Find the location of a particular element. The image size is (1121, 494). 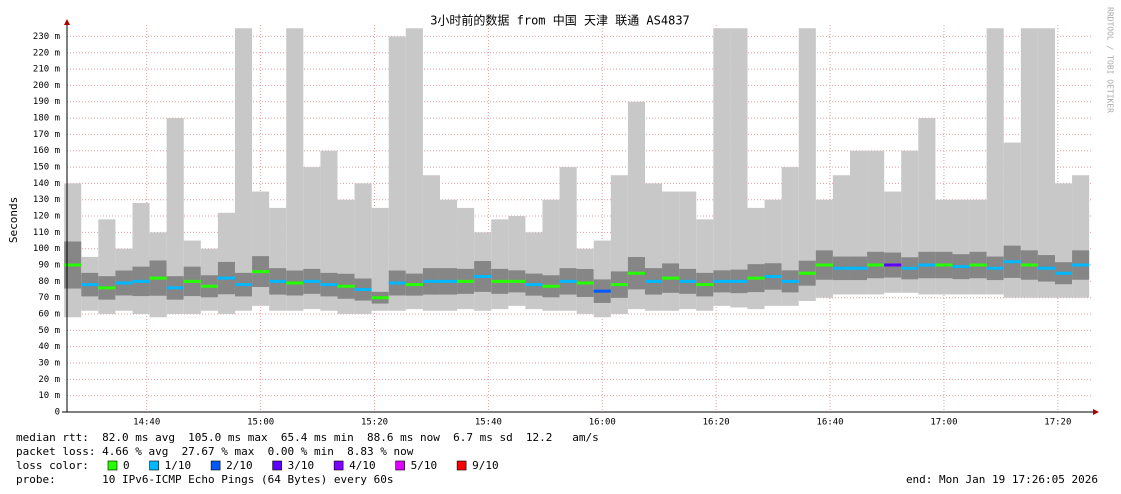

x-tick-label: 17:20 is located at coordinates (1057, 423).